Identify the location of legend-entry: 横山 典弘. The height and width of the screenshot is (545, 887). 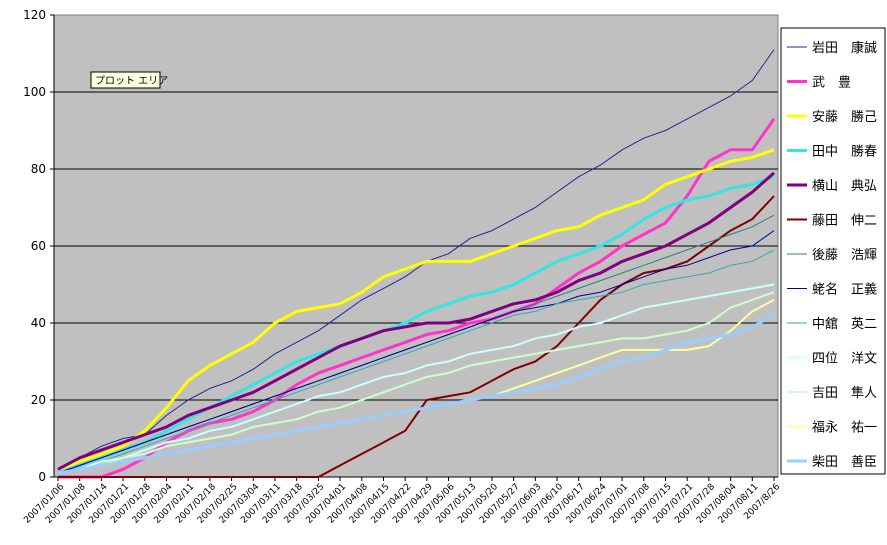
(844, 186).